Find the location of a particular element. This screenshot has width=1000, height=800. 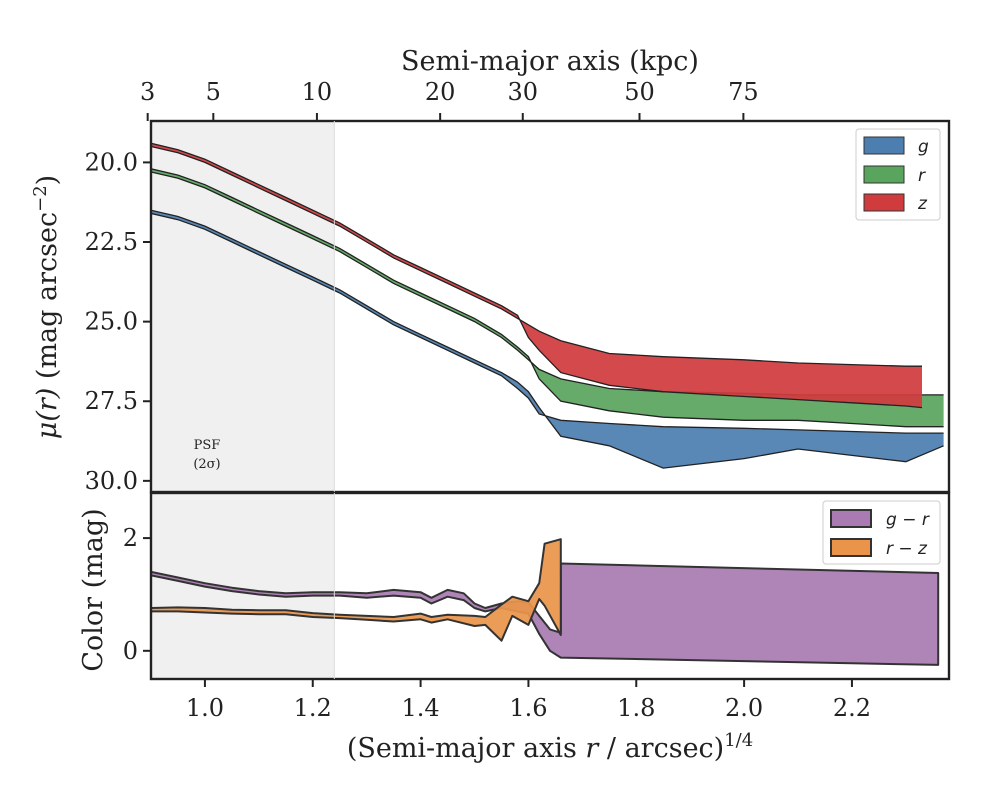

x-axis-title: (Semi-major axis r / arcsec)1/4 is located at coordinates (550, 747).